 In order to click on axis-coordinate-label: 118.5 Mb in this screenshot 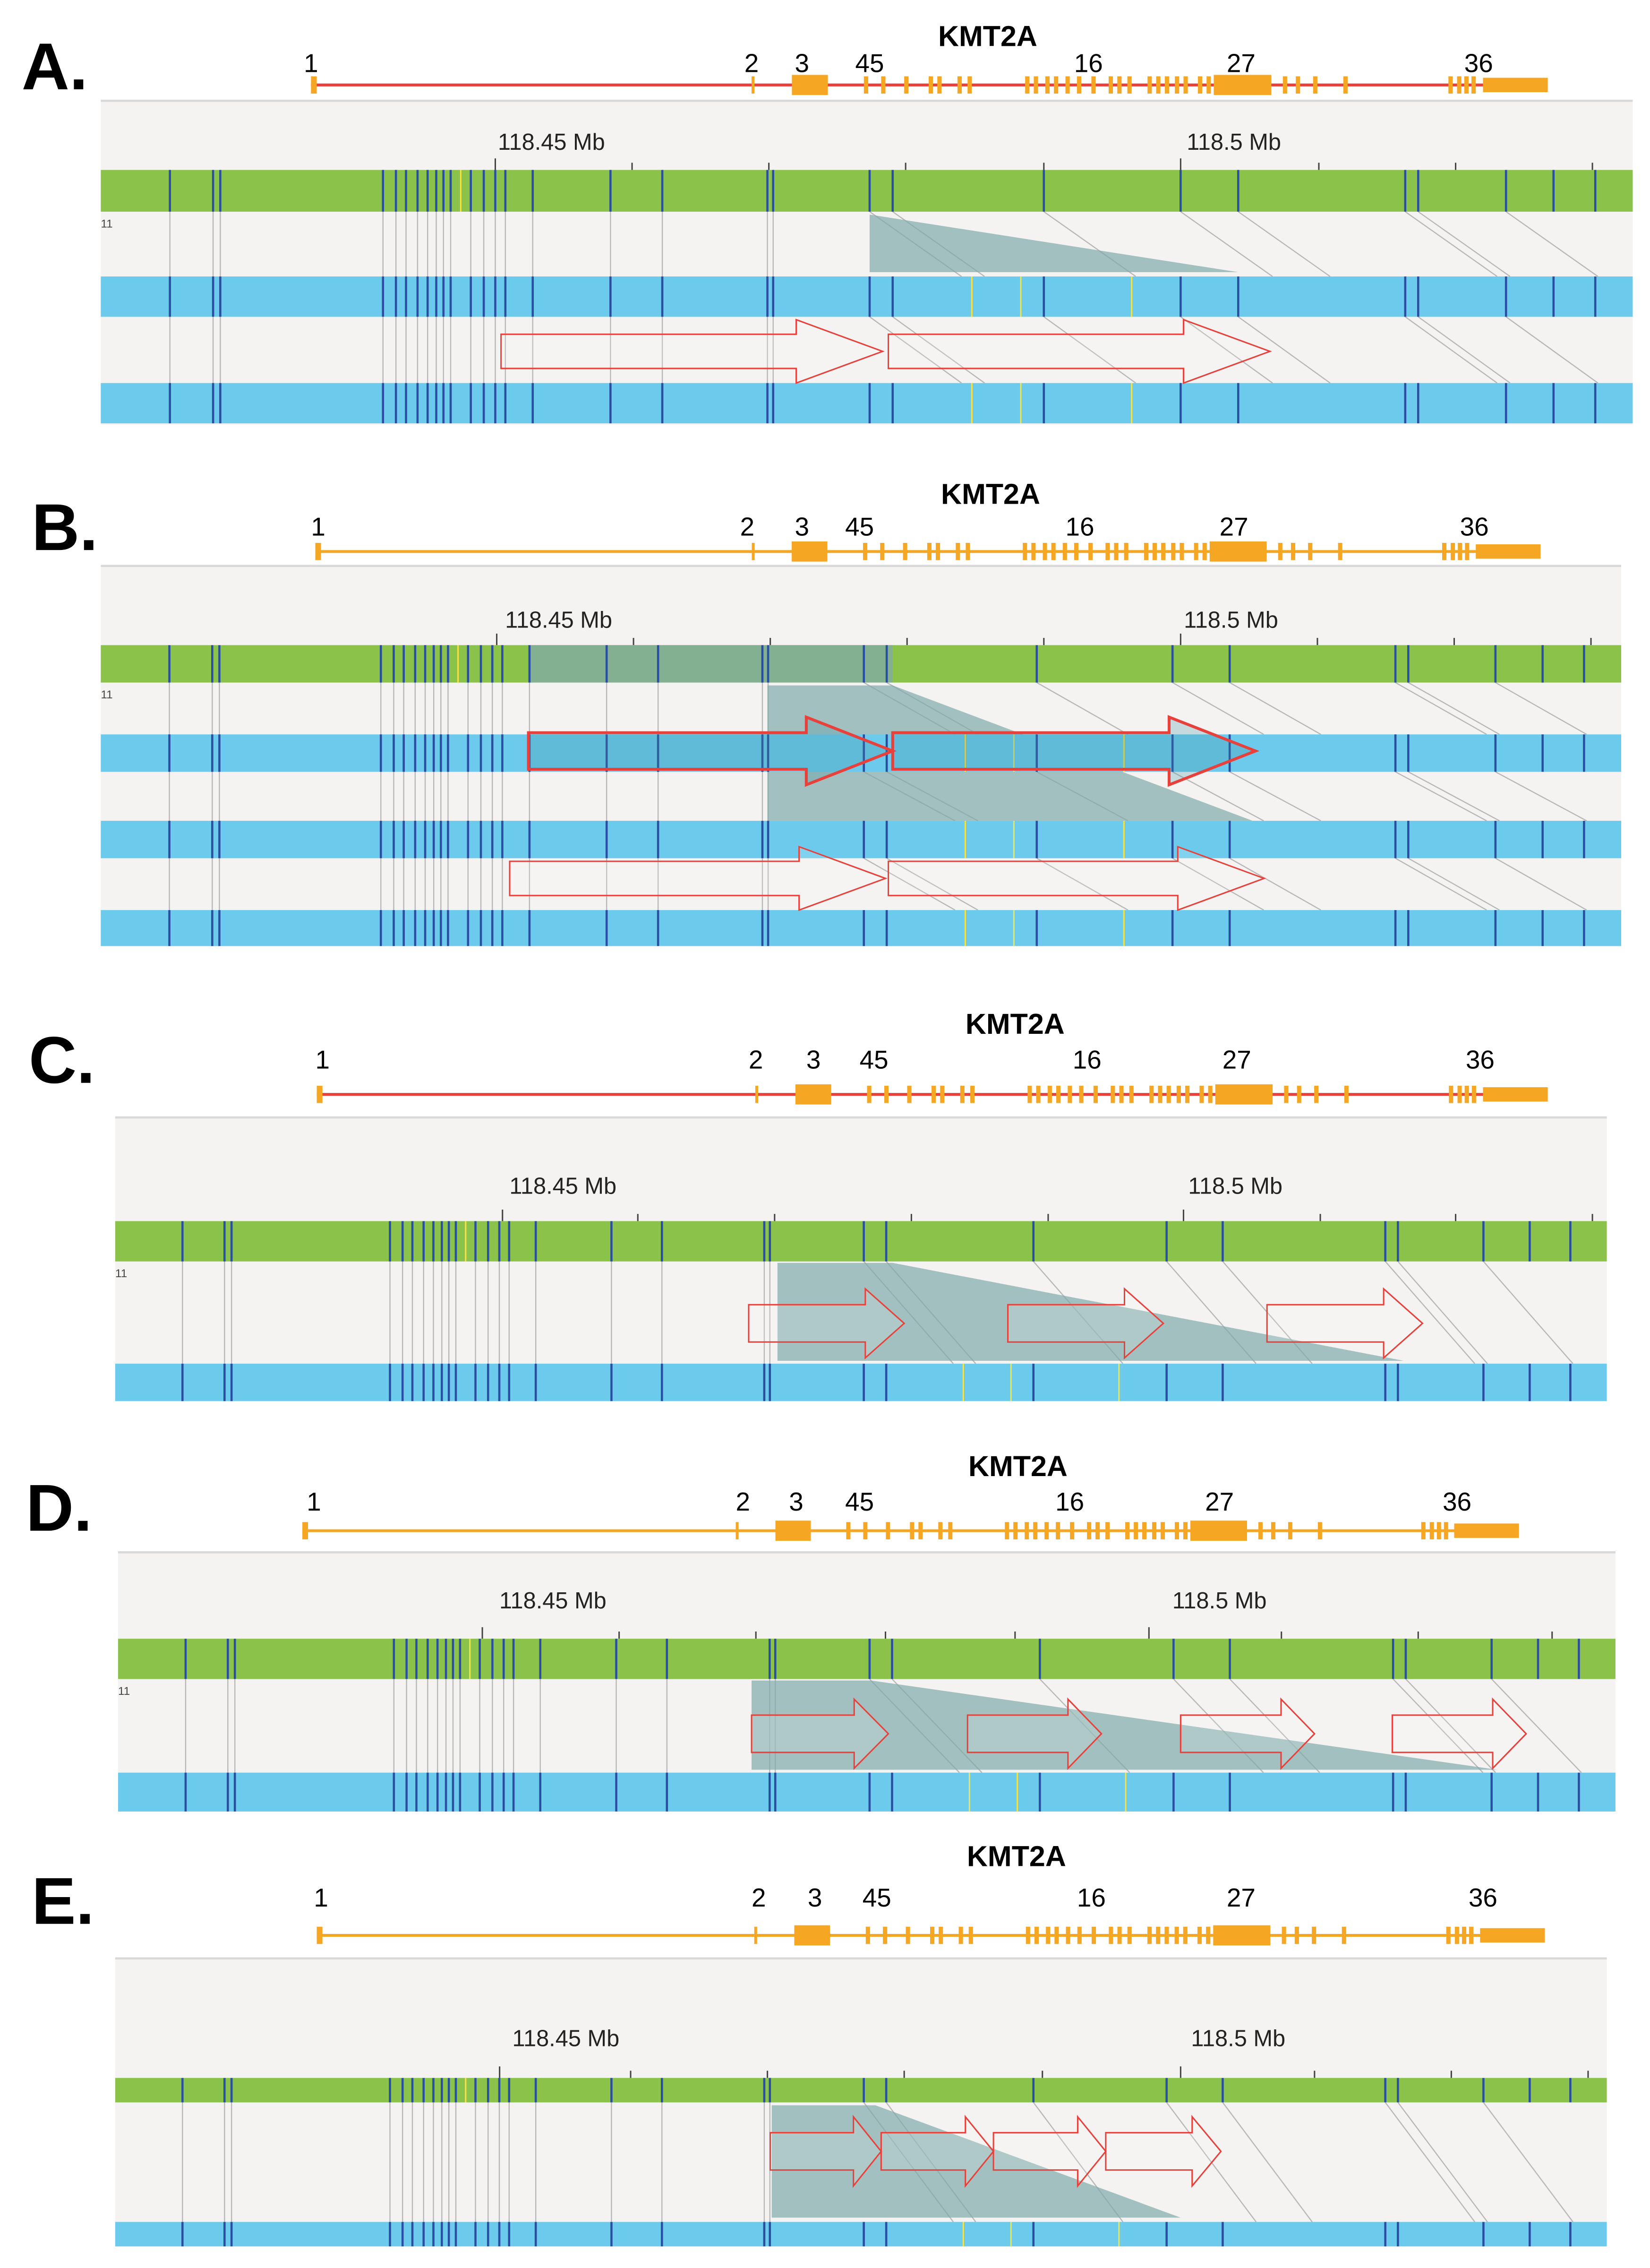, I will do `click(1234, 142)`.